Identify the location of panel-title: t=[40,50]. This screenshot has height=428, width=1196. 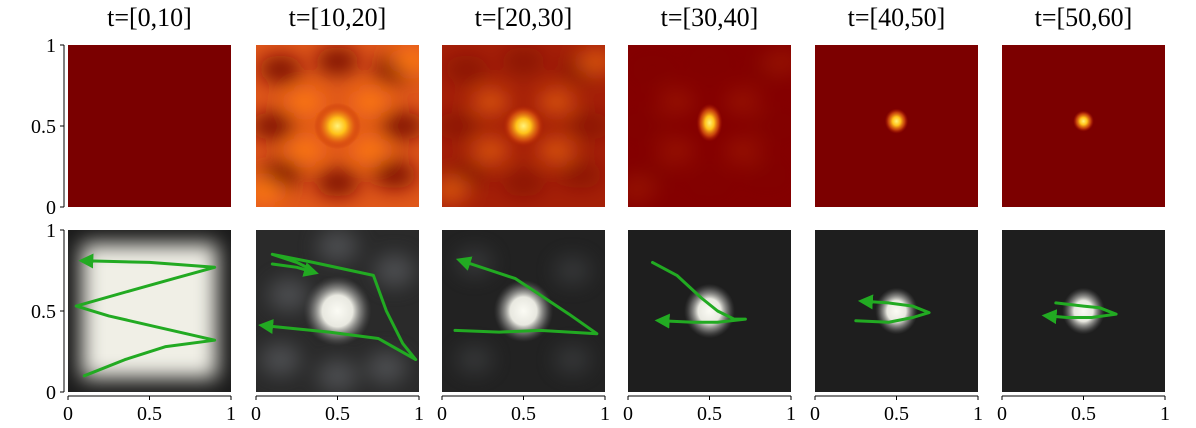
(897, 17).